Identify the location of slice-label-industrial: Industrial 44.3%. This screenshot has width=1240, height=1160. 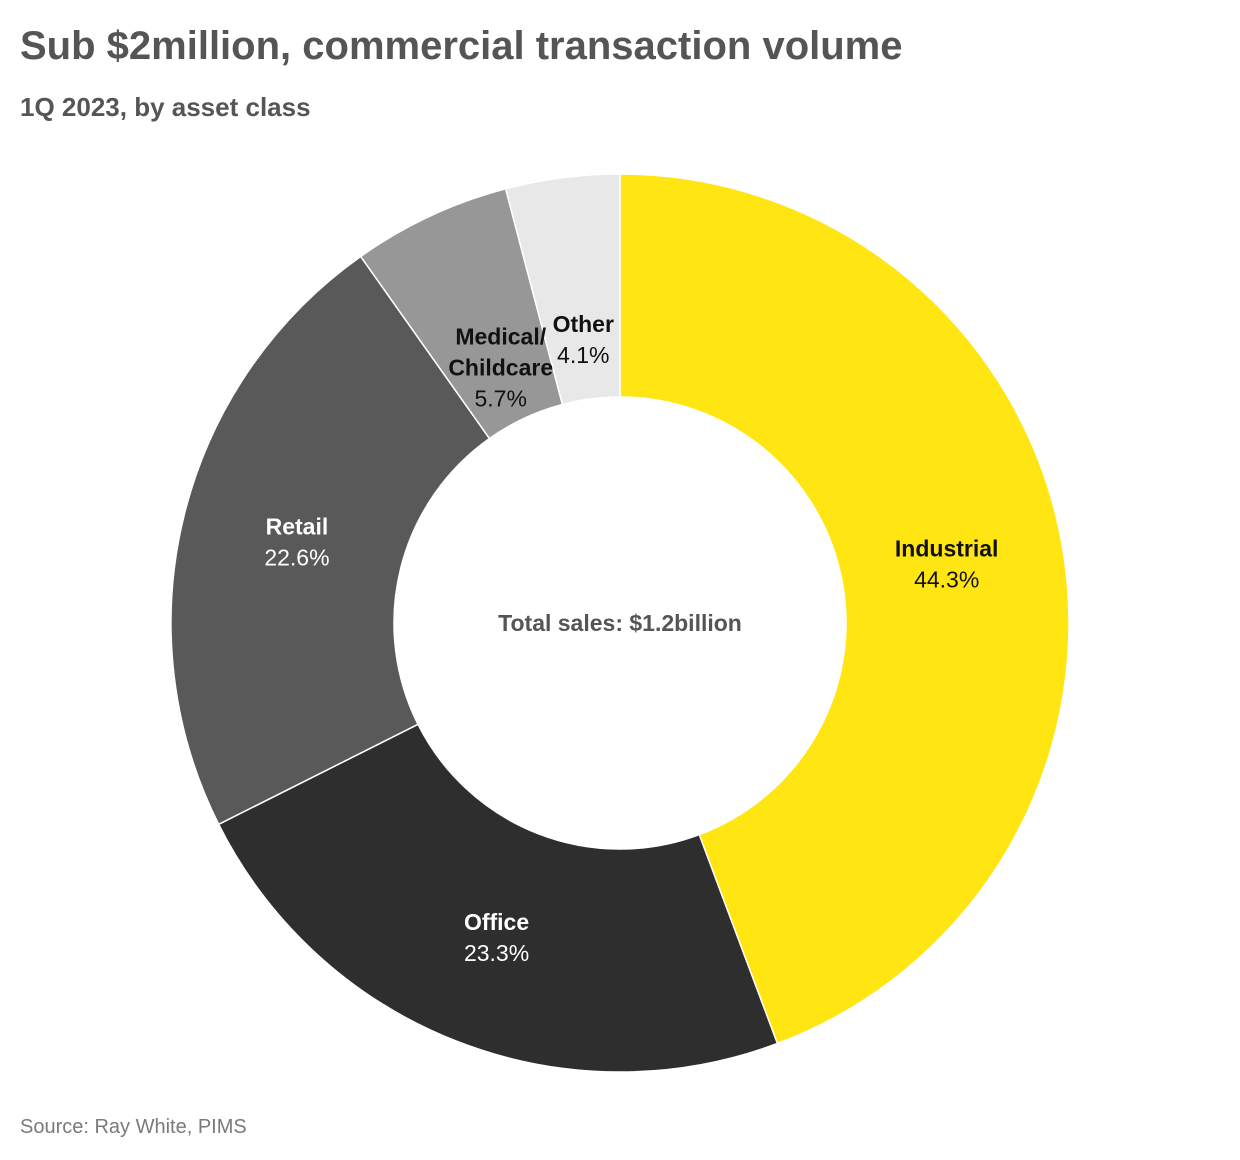
(947, 563).